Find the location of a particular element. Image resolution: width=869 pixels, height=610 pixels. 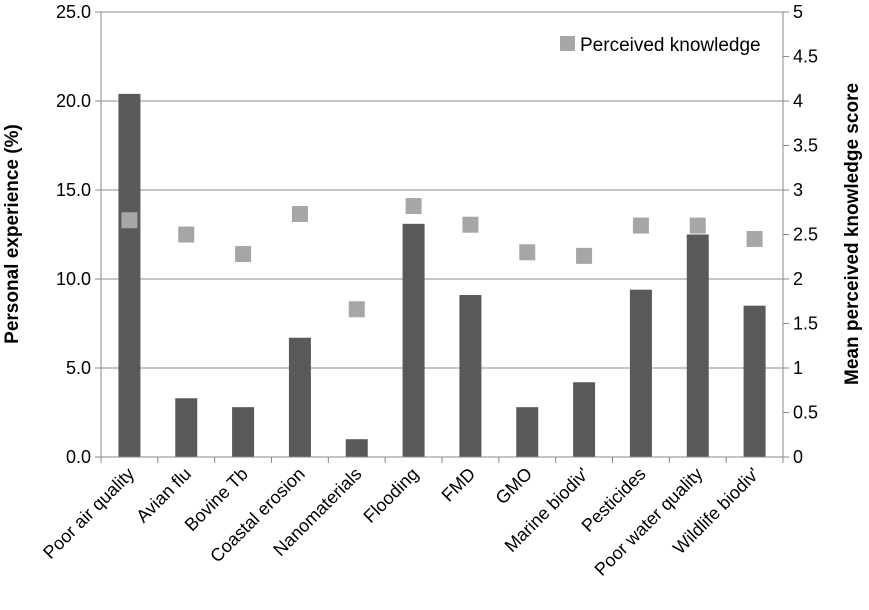

y2-axis-title: Mean perceived knowledge score is located at coordinates (852, 234).